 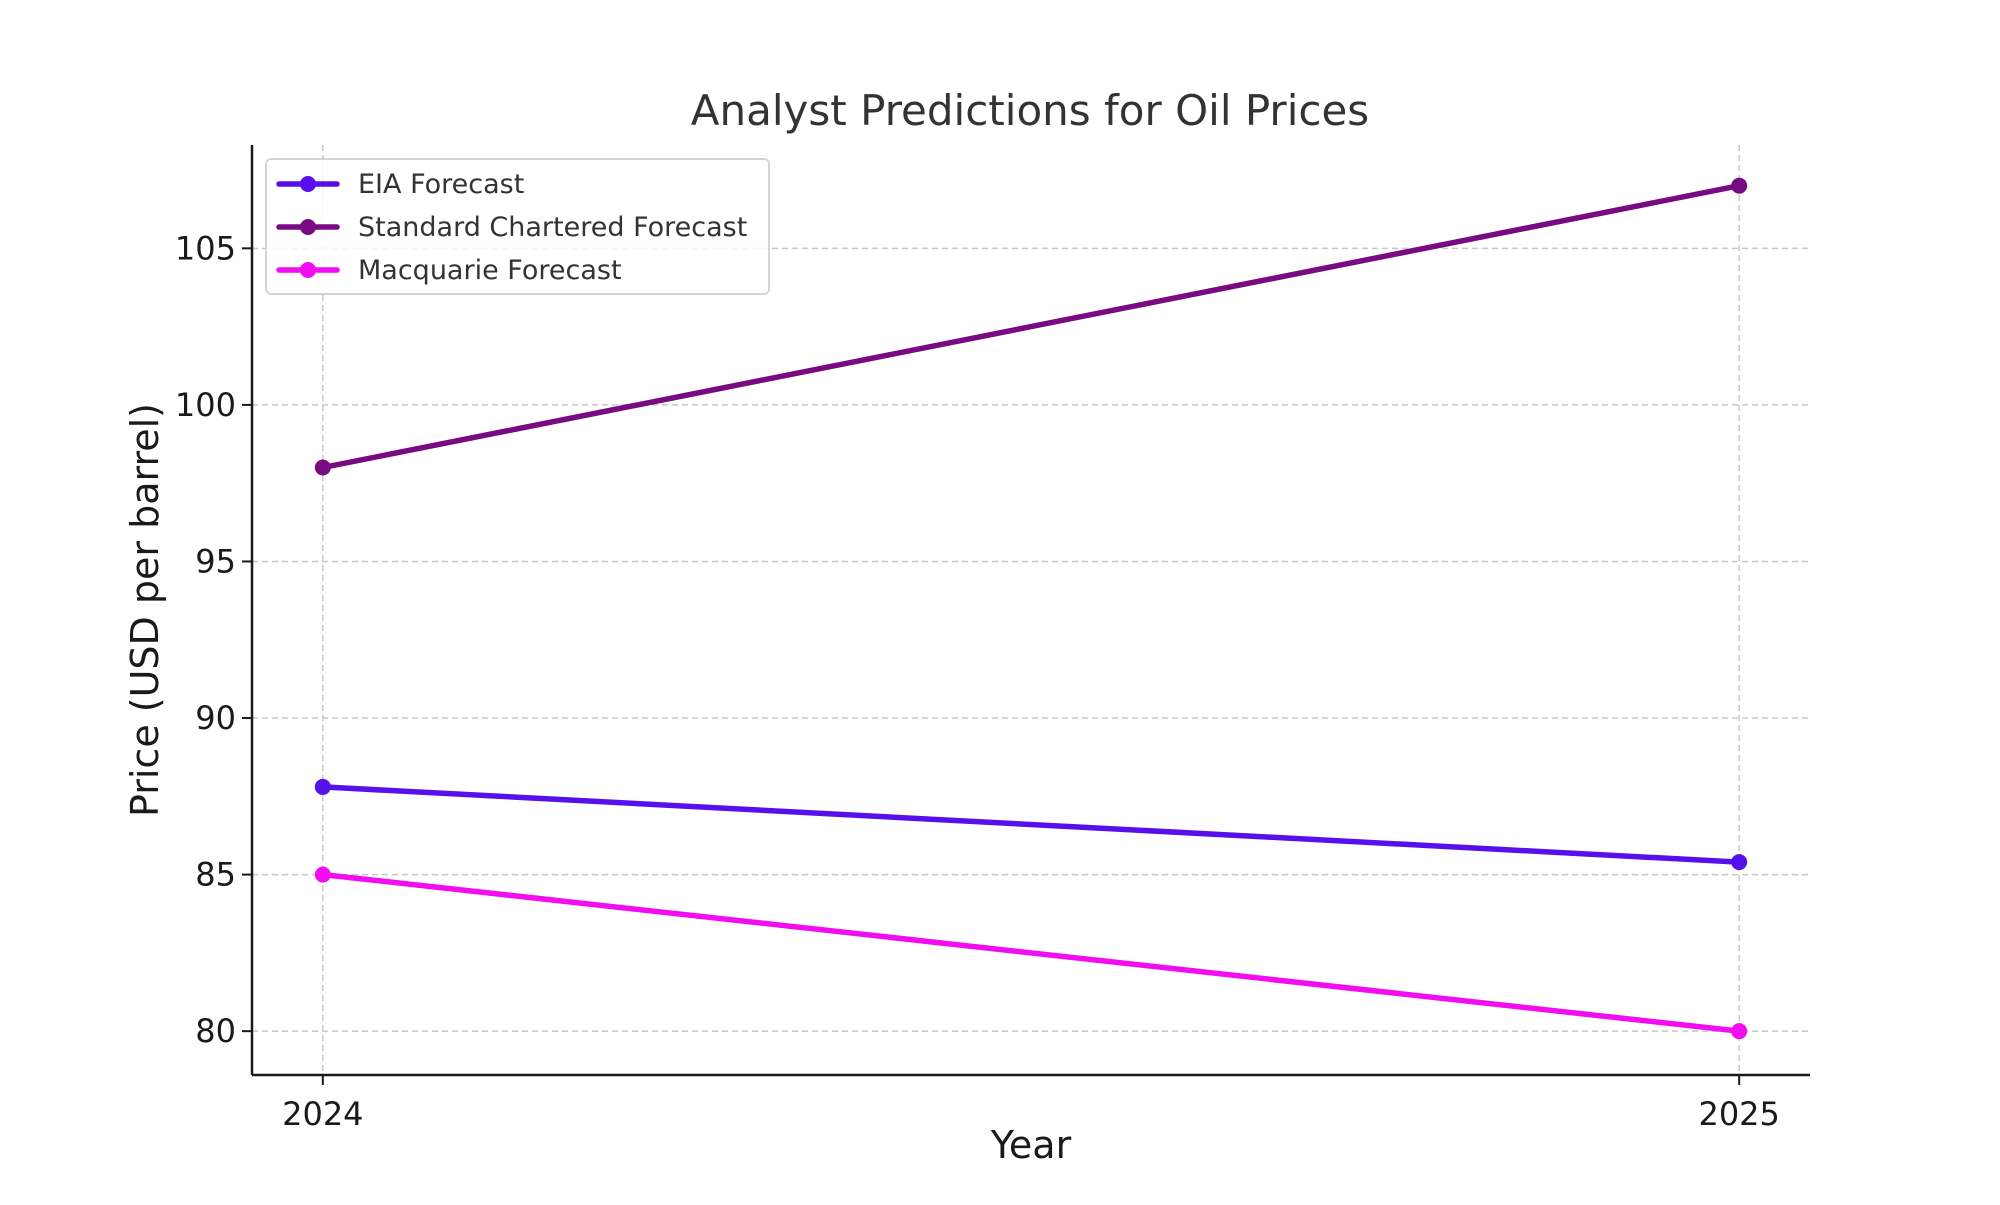 I want to click on y-axis-label: Price (USD per barrel), so click(x=145, y=610).